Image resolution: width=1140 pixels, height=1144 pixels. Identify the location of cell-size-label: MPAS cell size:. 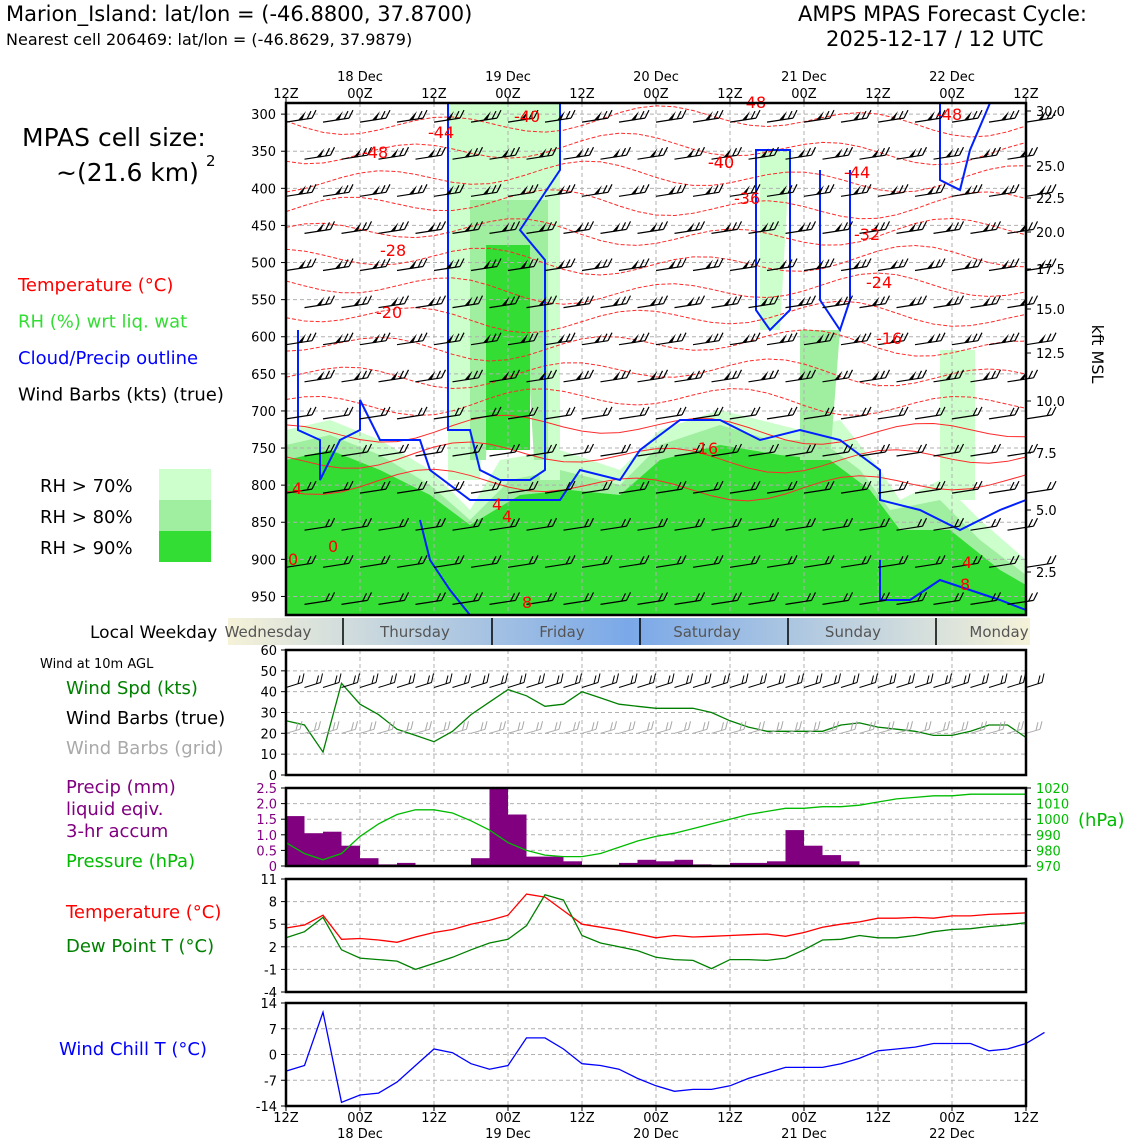
(114, 137).